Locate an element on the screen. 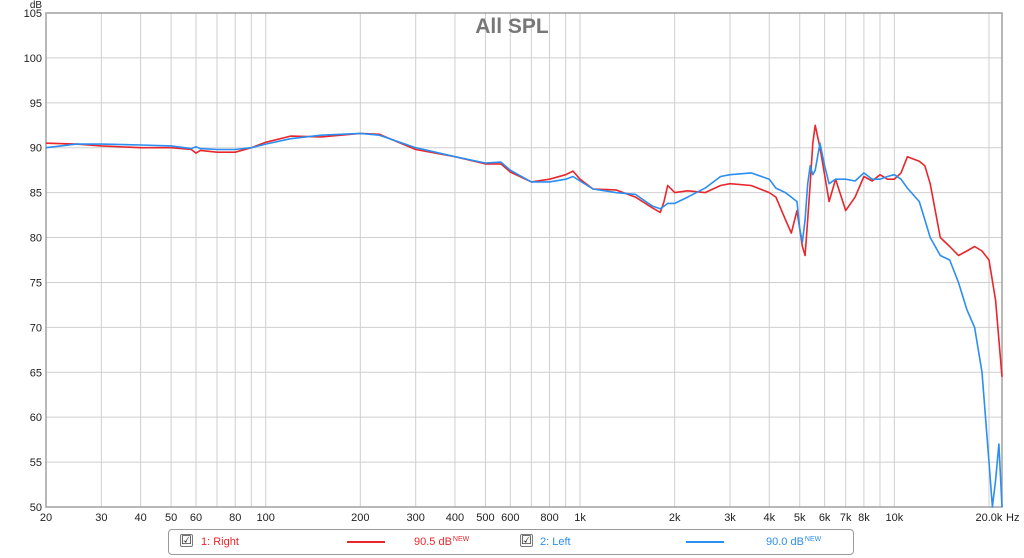 Image resolution: width=1024 pixels, height=558 pixels. y-tick-label: 80 is located at coordinates (36, 239).